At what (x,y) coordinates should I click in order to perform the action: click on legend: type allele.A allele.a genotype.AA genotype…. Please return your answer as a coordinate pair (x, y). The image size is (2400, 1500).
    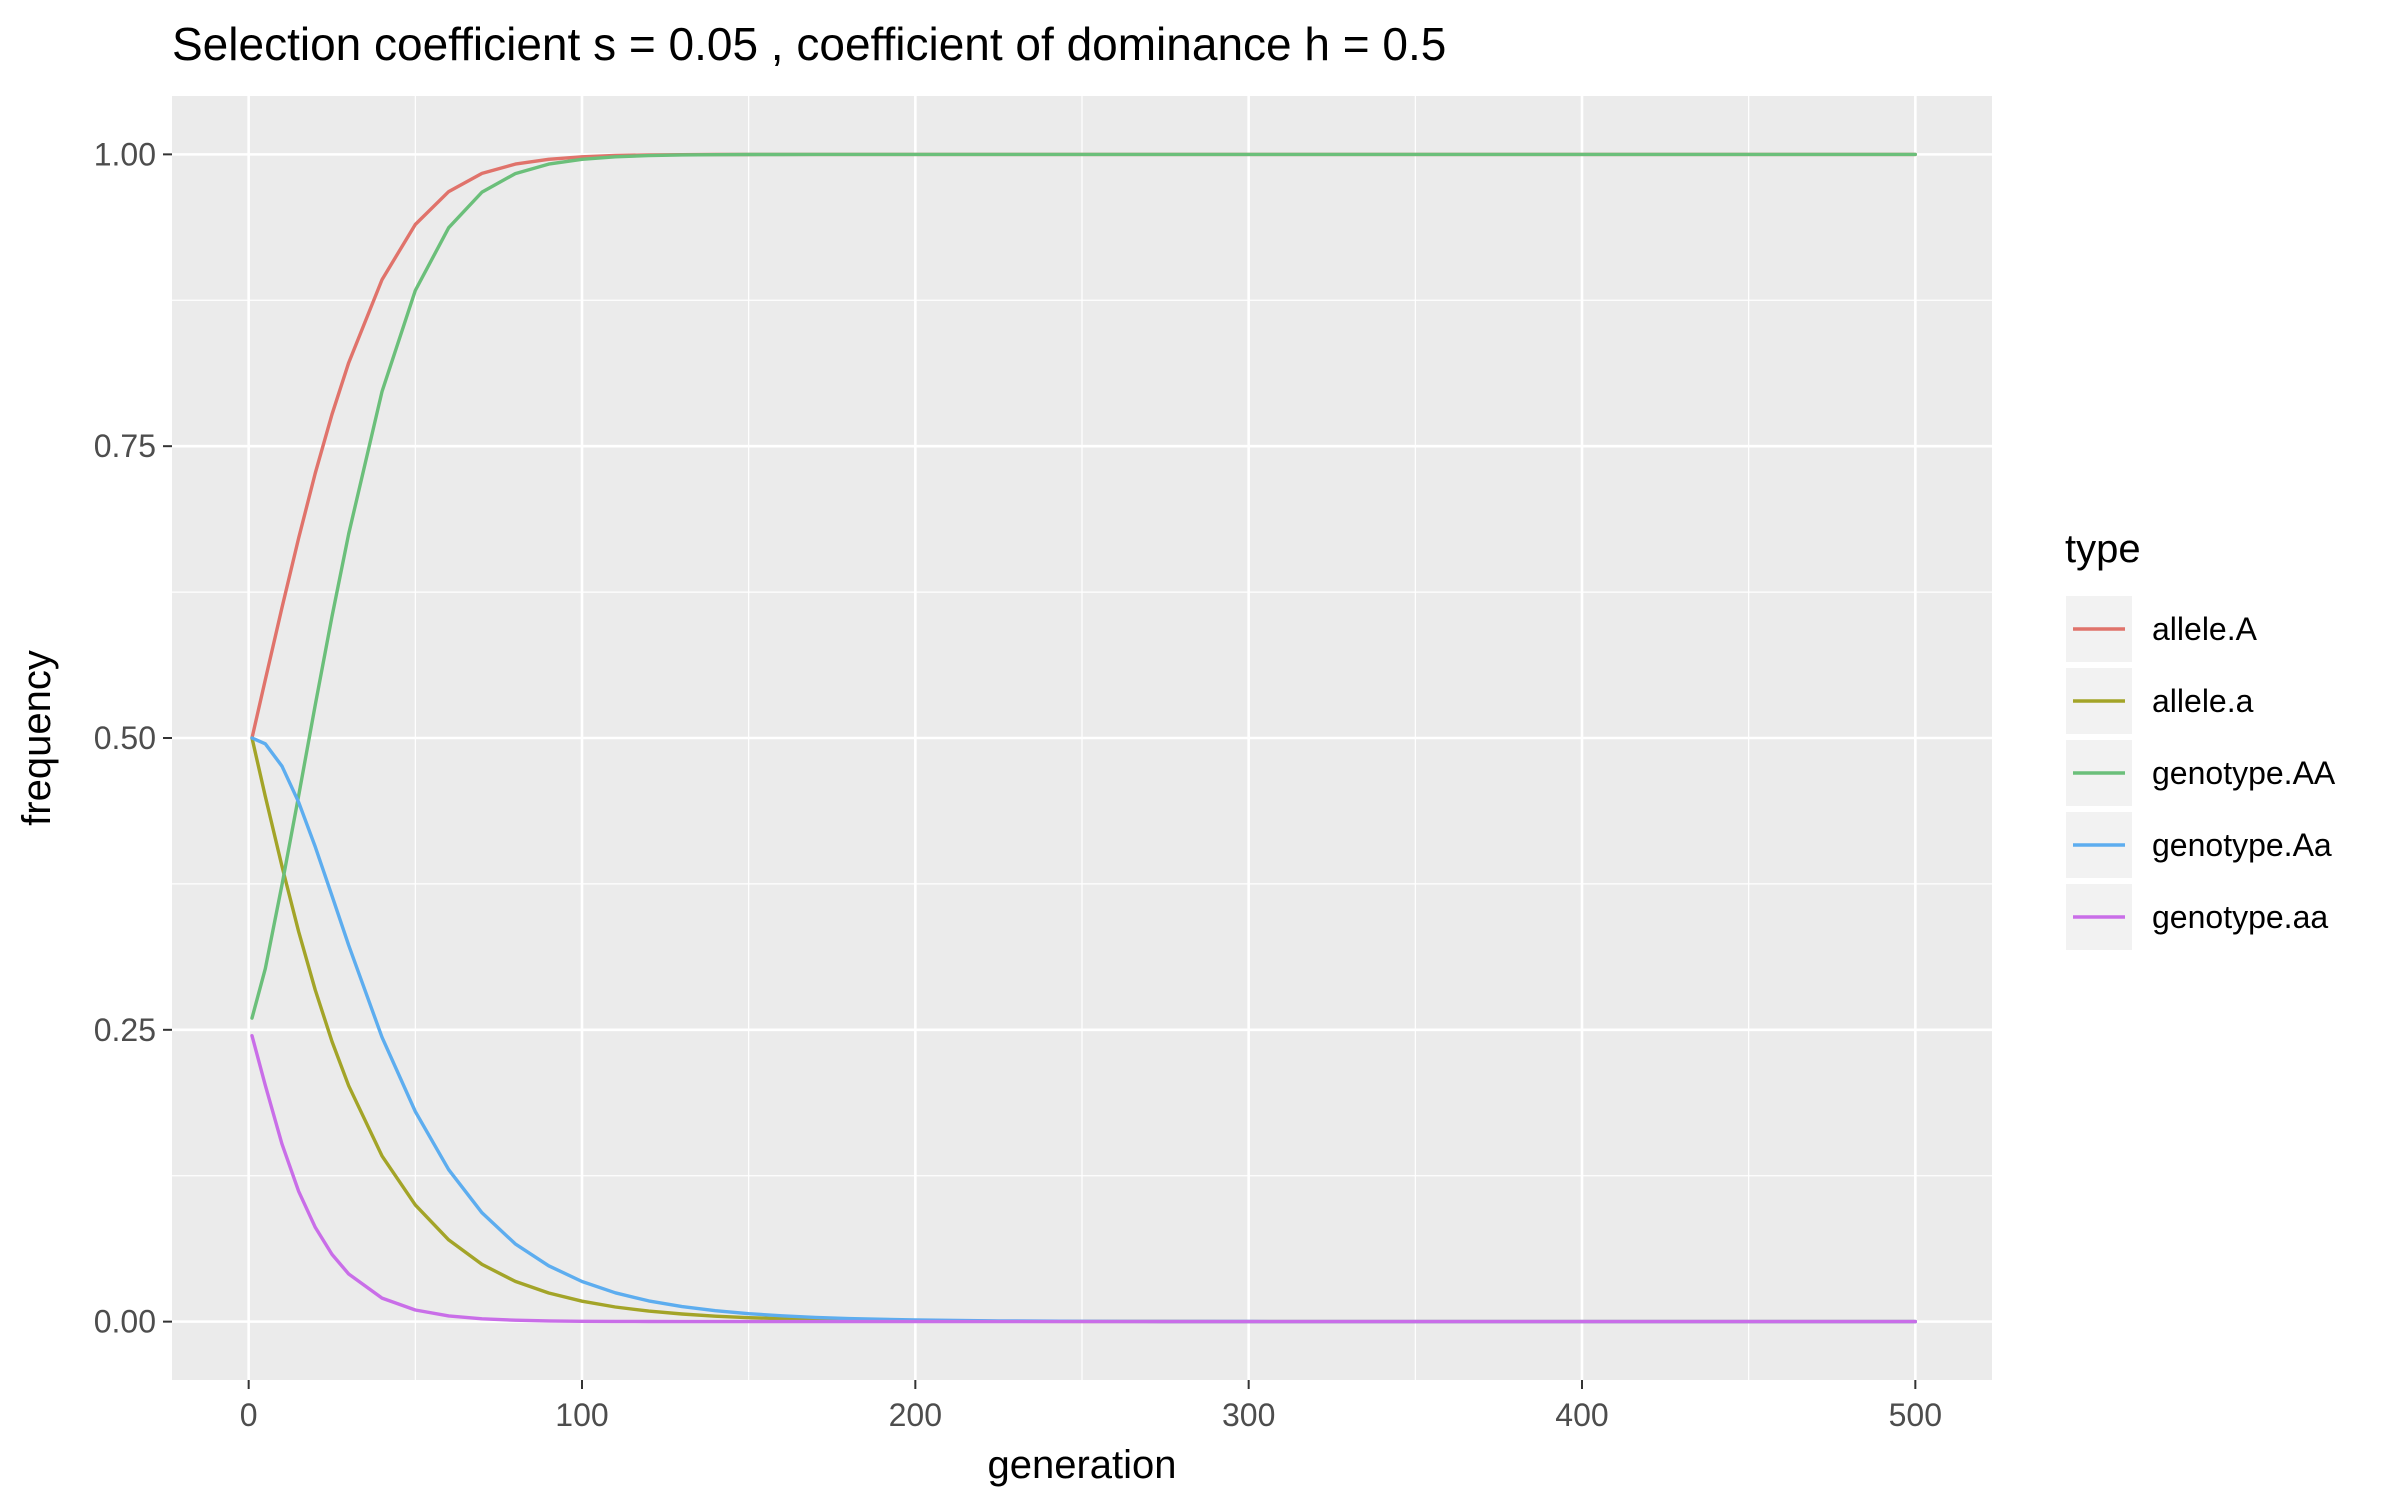
    Looking at the image, I should click on (2200, 738).